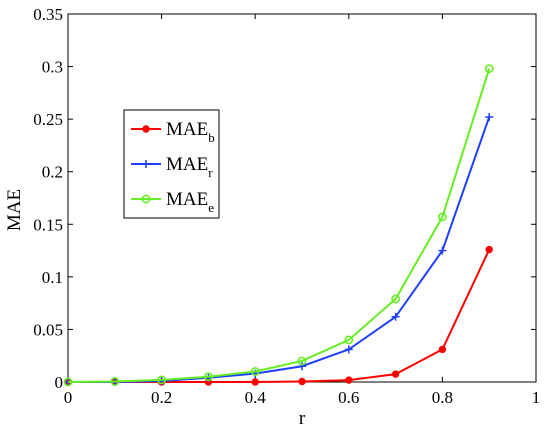  Describe the element at coordinates (210, 172) in the screenshot. I see `legend-subscript: r` at that location.